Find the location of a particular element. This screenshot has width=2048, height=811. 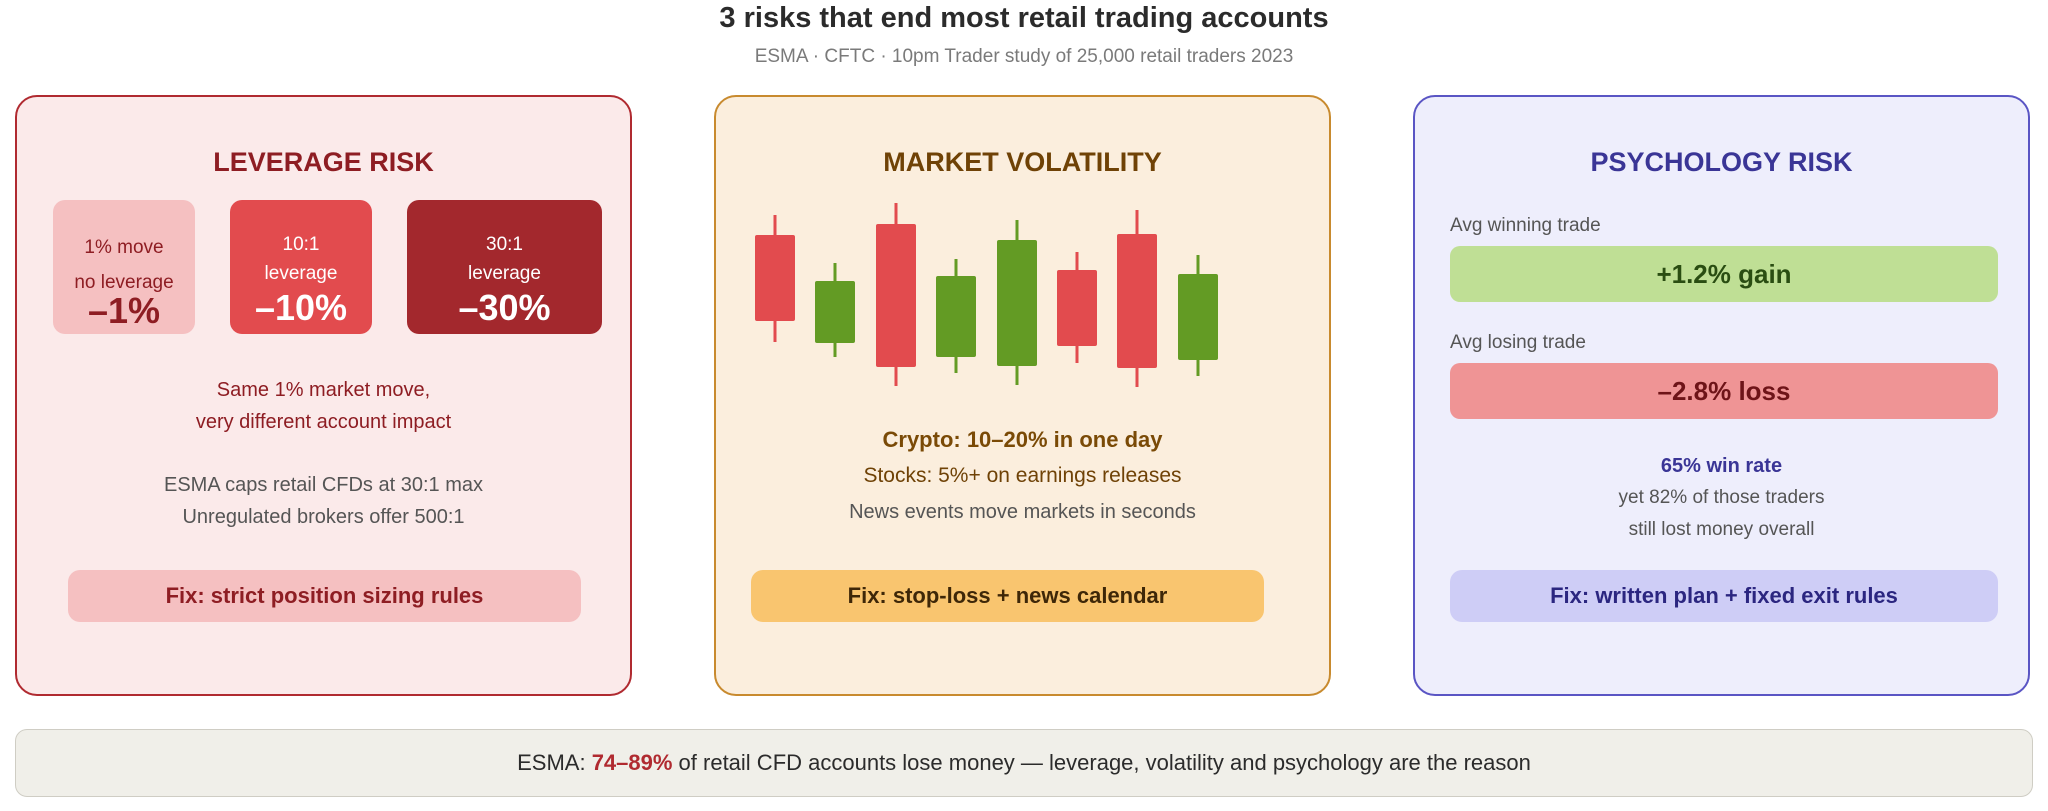

leverage-10-box: 10:1 leverage –10% is located at coordinates (301, 267).